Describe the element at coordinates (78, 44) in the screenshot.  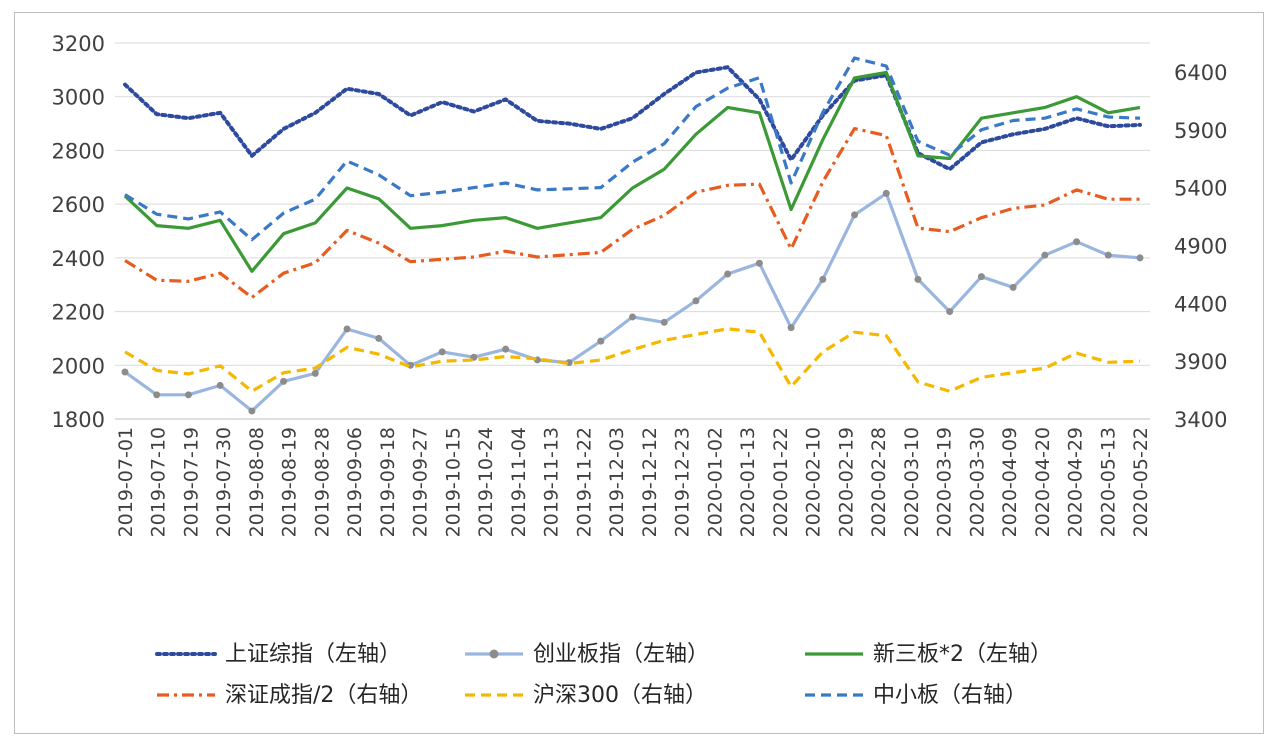
I see `y-left-tick-label: 3200` at that location.